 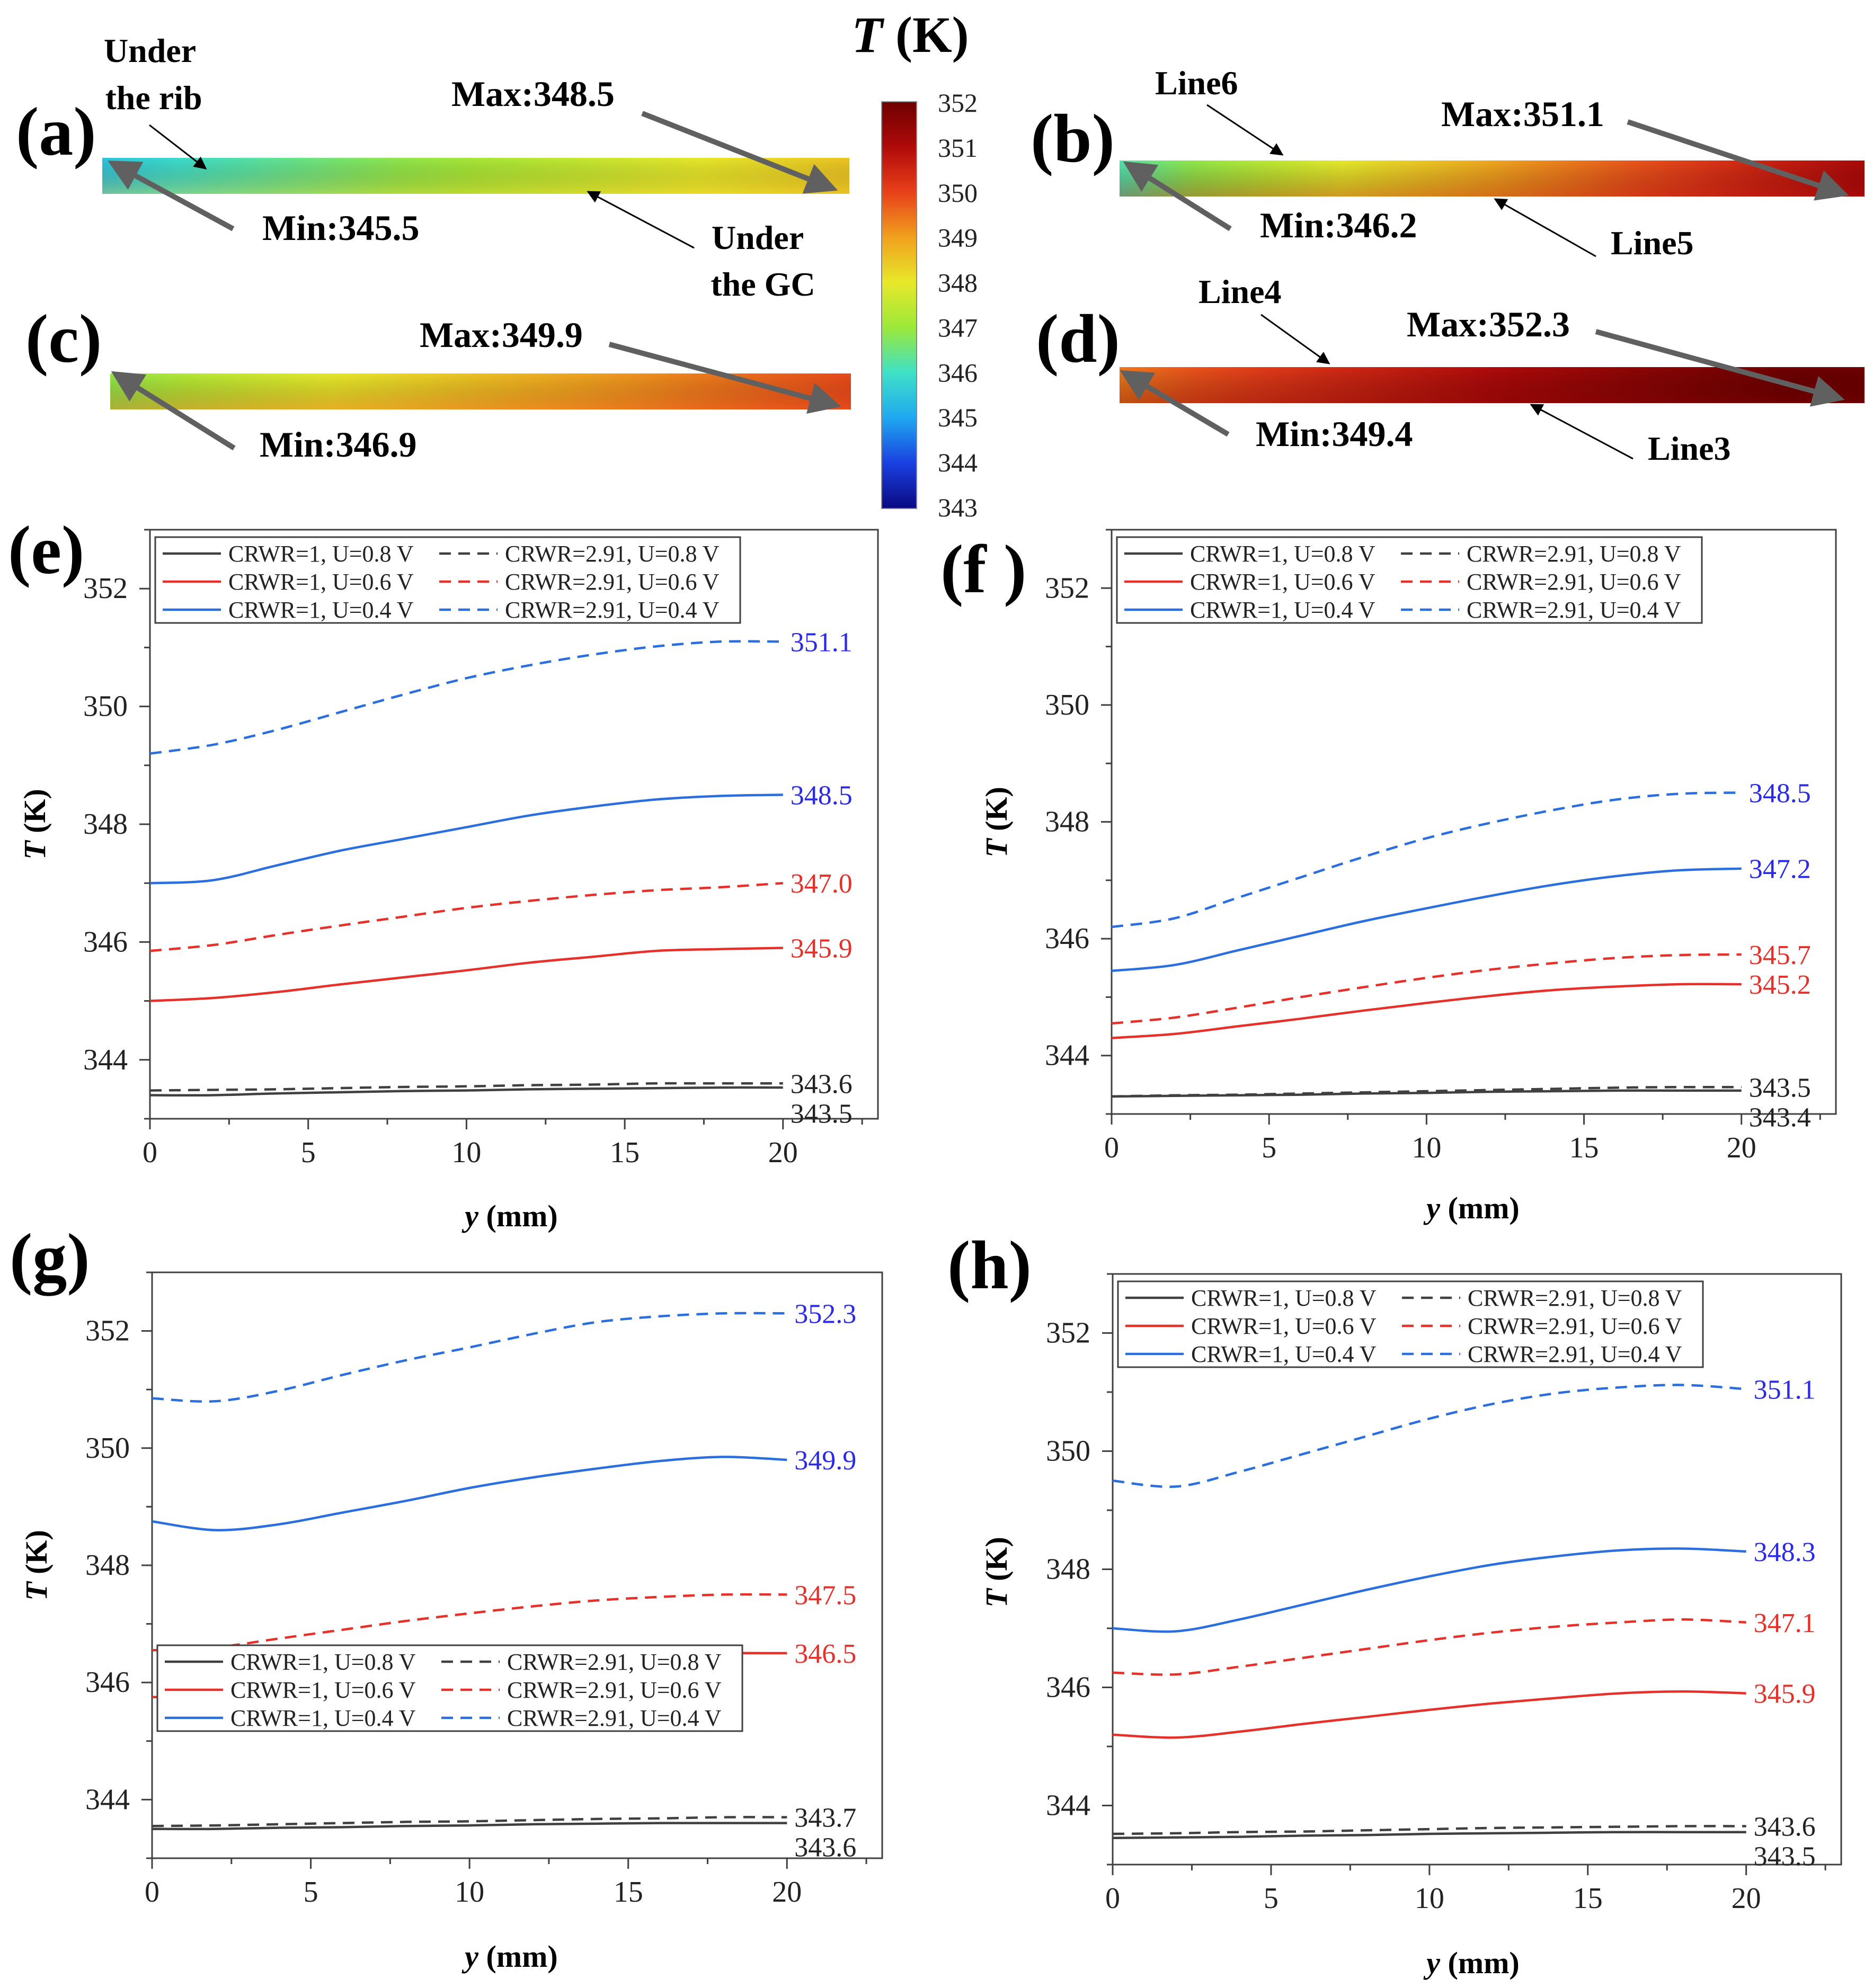 What do you see at coordinates (1780, 985) in the screenshot?
I see `series-end-label: 345.2` at bounding box center [1780, 985].